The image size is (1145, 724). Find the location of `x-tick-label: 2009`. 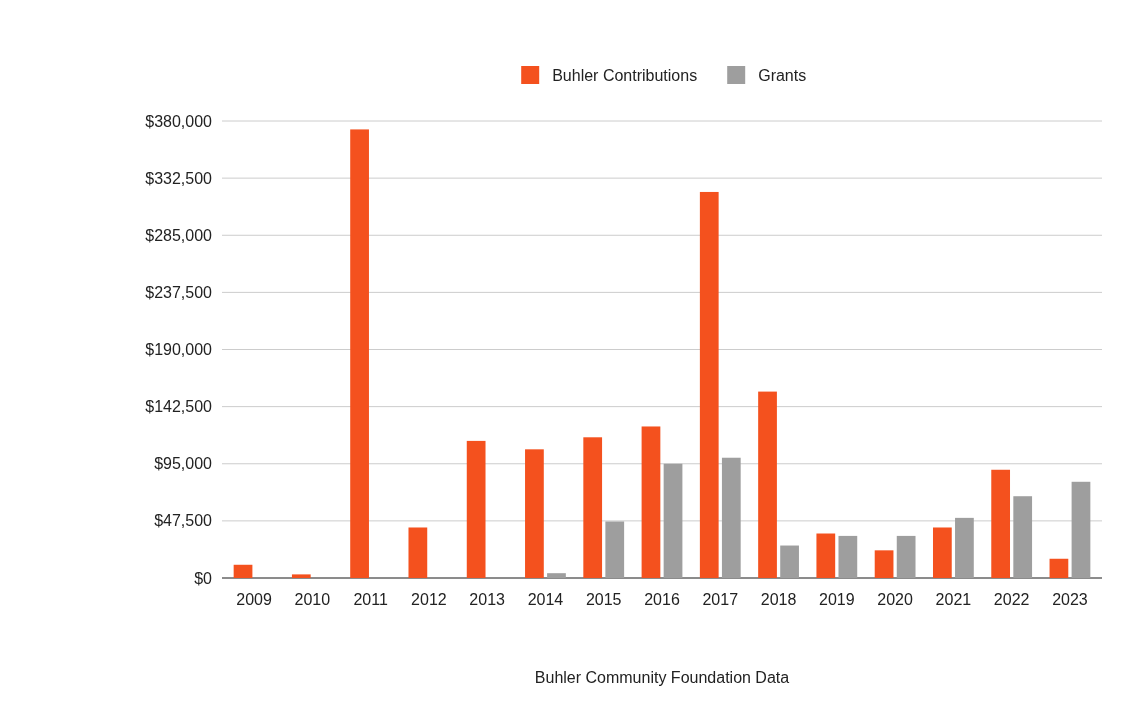

x-tick-label: 2009 is located at coordinates (254, 599).